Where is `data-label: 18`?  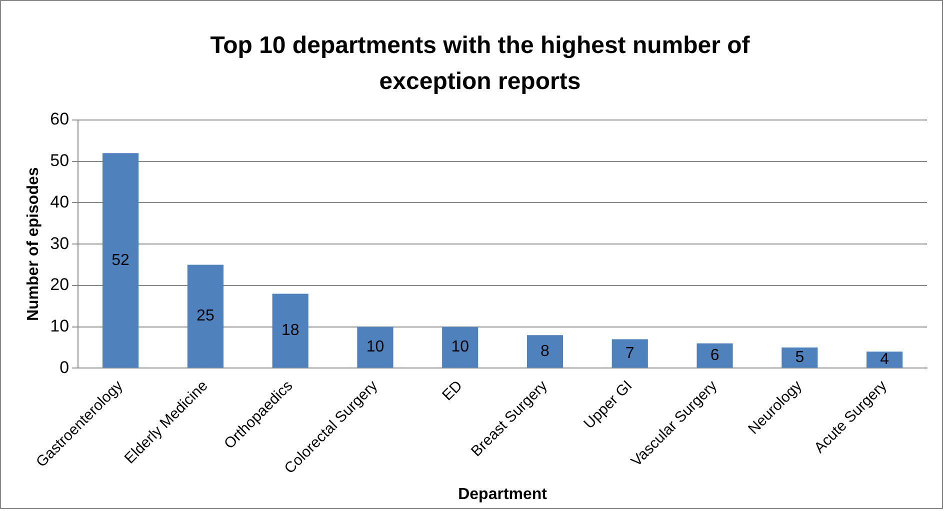
data-label: 18 is located at coordinates (290, 331).